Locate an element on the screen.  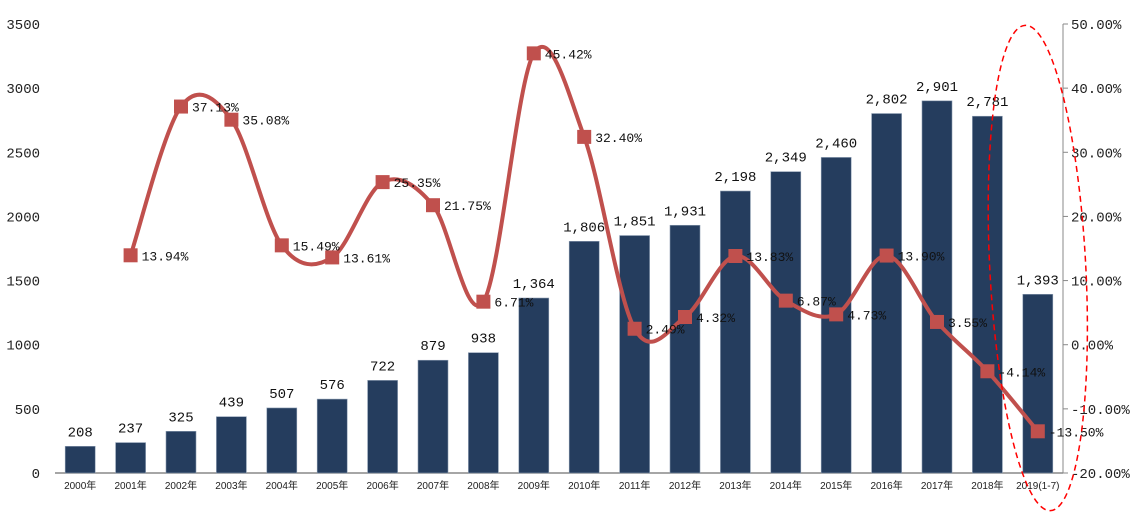
left-tick-label: 0 is located at coordinates (36, 475).